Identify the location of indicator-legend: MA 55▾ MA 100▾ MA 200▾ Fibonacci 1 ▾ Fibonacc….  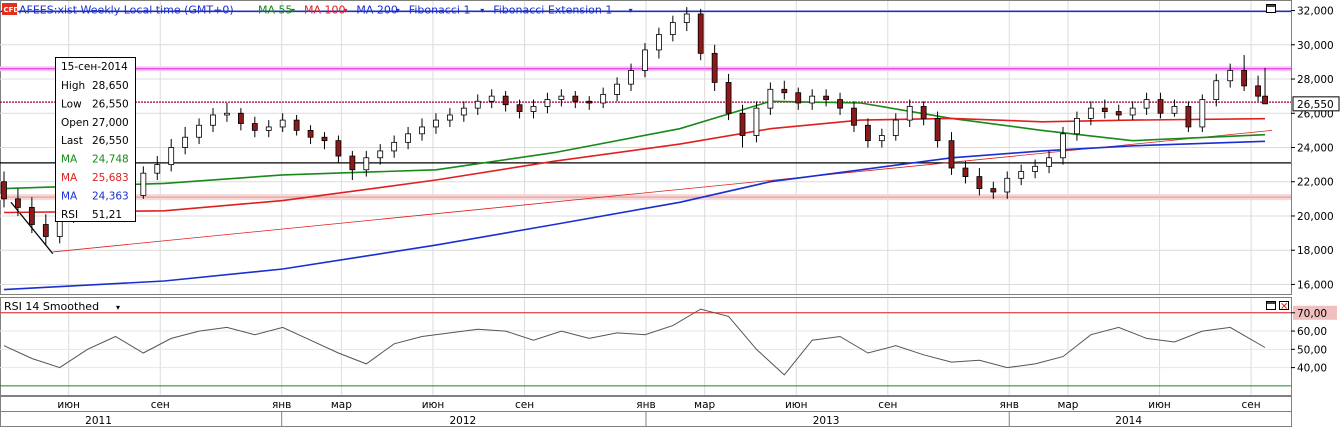
(445, 10).